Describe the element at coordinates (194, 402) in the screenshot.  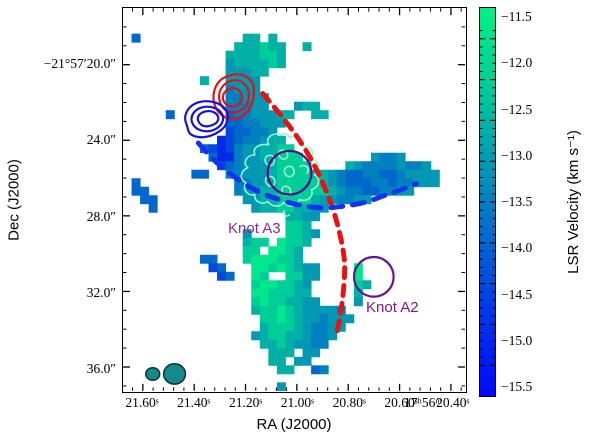
I see `x-tick-label: 21.40ˢ` at that location.